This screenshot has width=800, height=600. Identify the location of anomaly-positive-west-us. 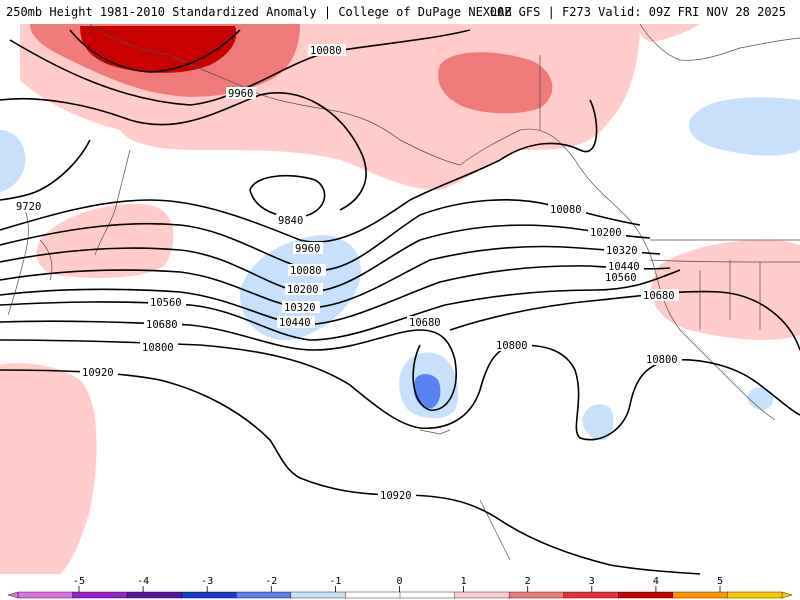
(725, 289).